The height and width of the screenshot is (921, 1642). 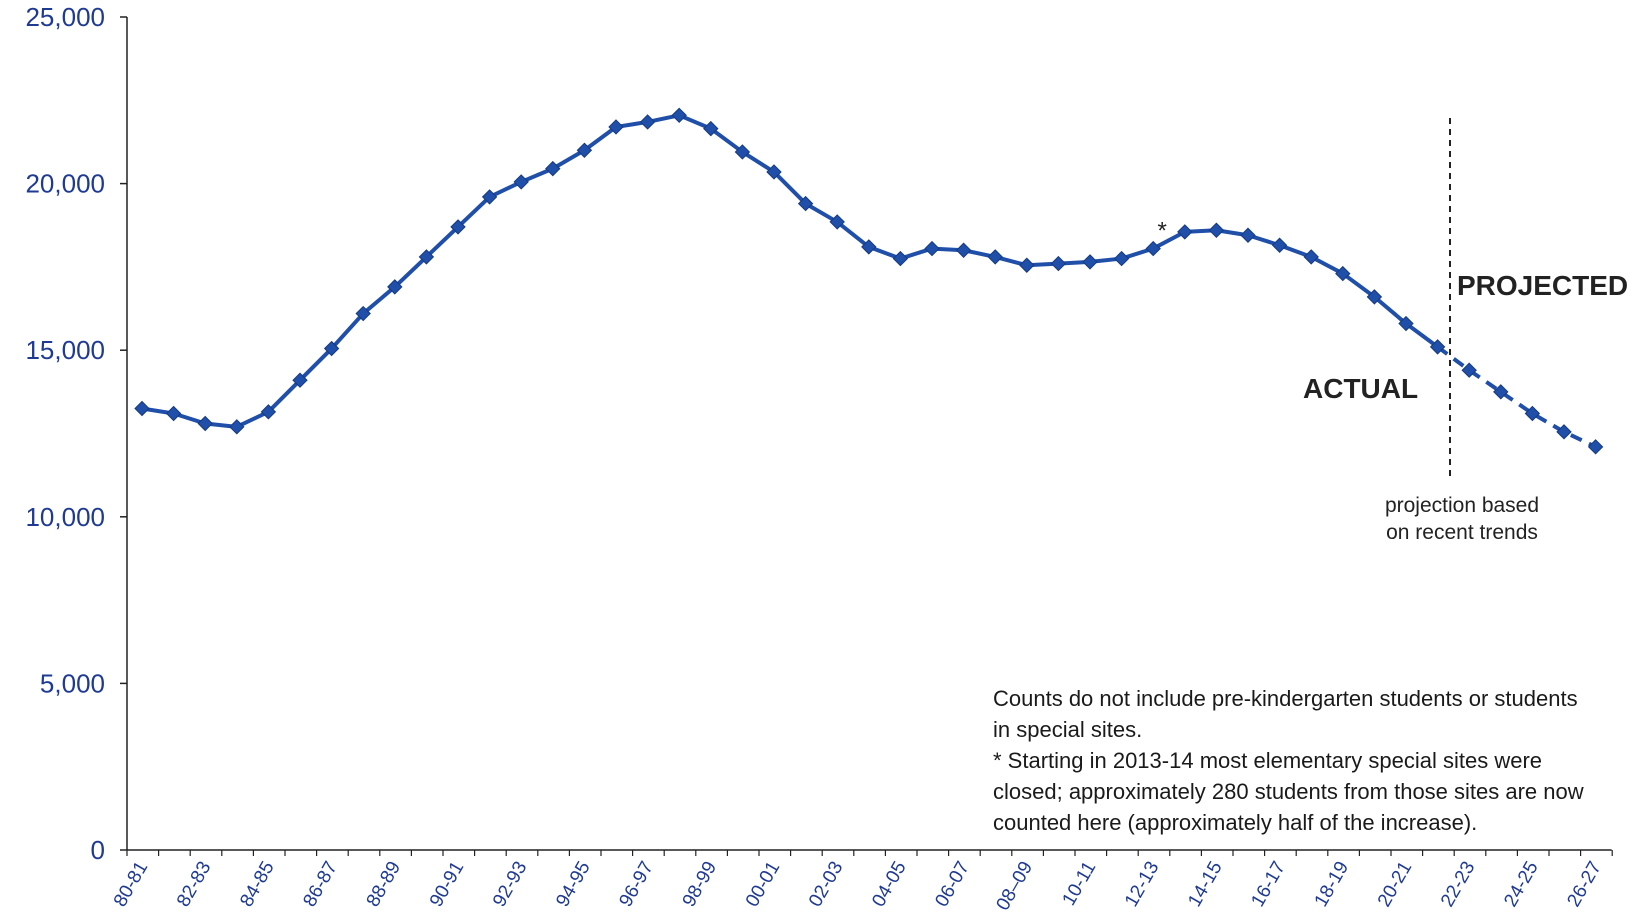 What do you see at coordinates (98, 850) in the screenshot?
I see `y-tick-label: 0` at bounding box center [98, 850].